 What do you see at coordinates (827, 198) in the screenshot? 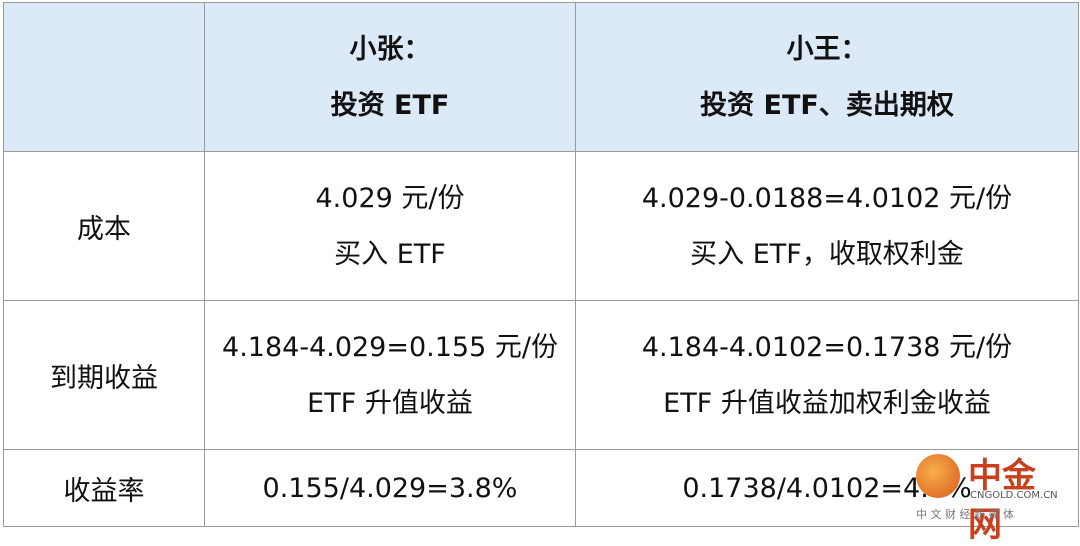
I see `cell-line: 4.029-0.0188=4.0102 元/份` at bounding box center [827, 198].